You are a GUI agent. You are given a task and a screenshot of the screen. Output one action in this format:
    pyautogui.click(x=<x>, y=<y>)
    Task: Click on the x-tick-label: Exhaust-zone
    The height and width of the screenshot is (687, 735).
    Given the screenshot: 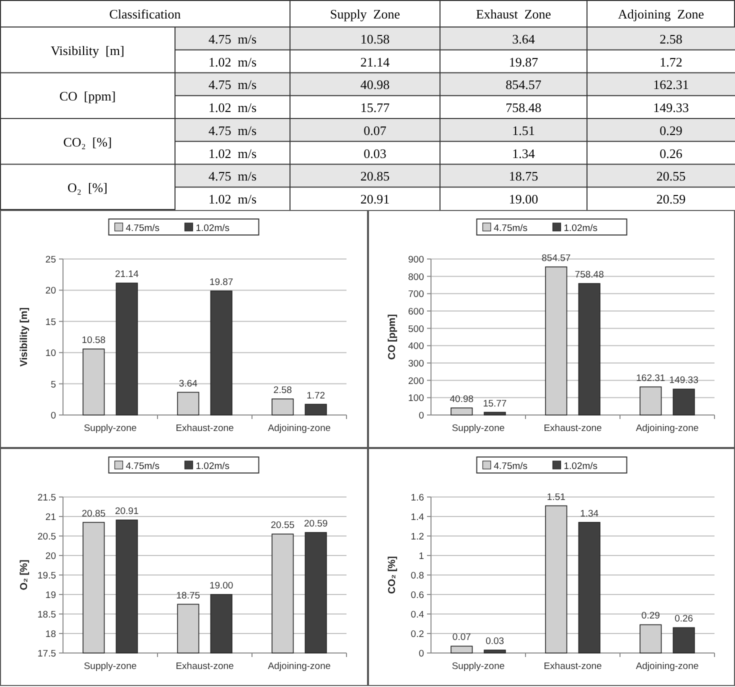 What is the action you would take?
    pyautogui.click(x=205, y=666)
    